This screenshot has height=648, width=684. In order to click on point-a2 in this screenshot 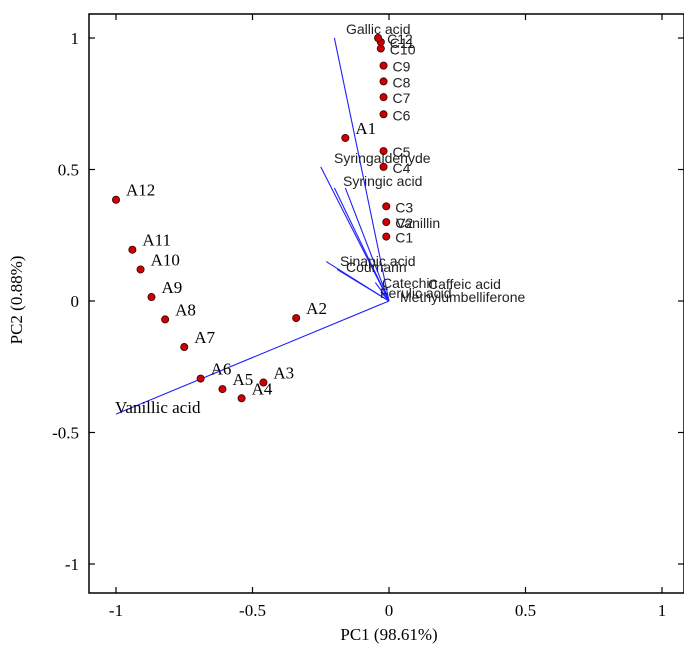, I will do `click(296, 318)`.